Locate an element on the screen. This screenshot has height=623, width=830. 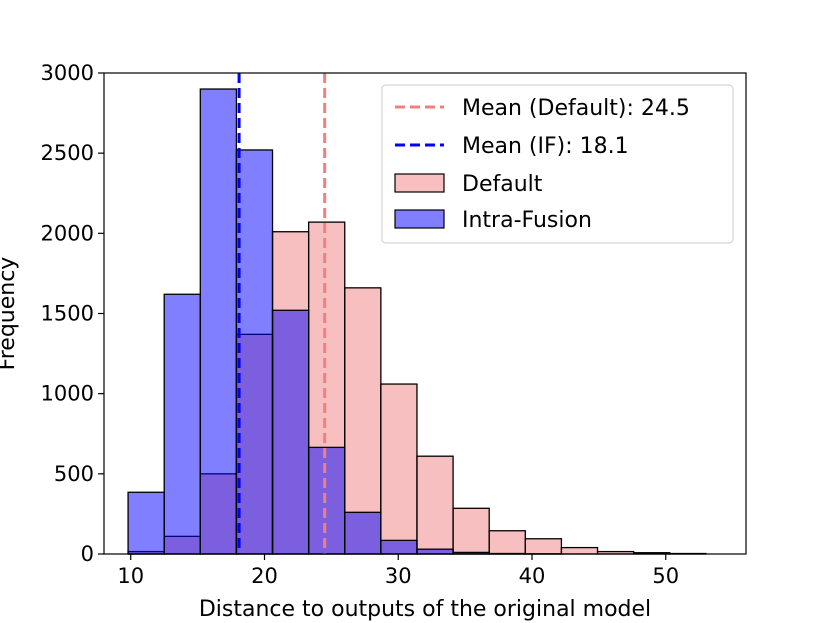
y-axis-label: Frequency is located at coordinates (10, 314).